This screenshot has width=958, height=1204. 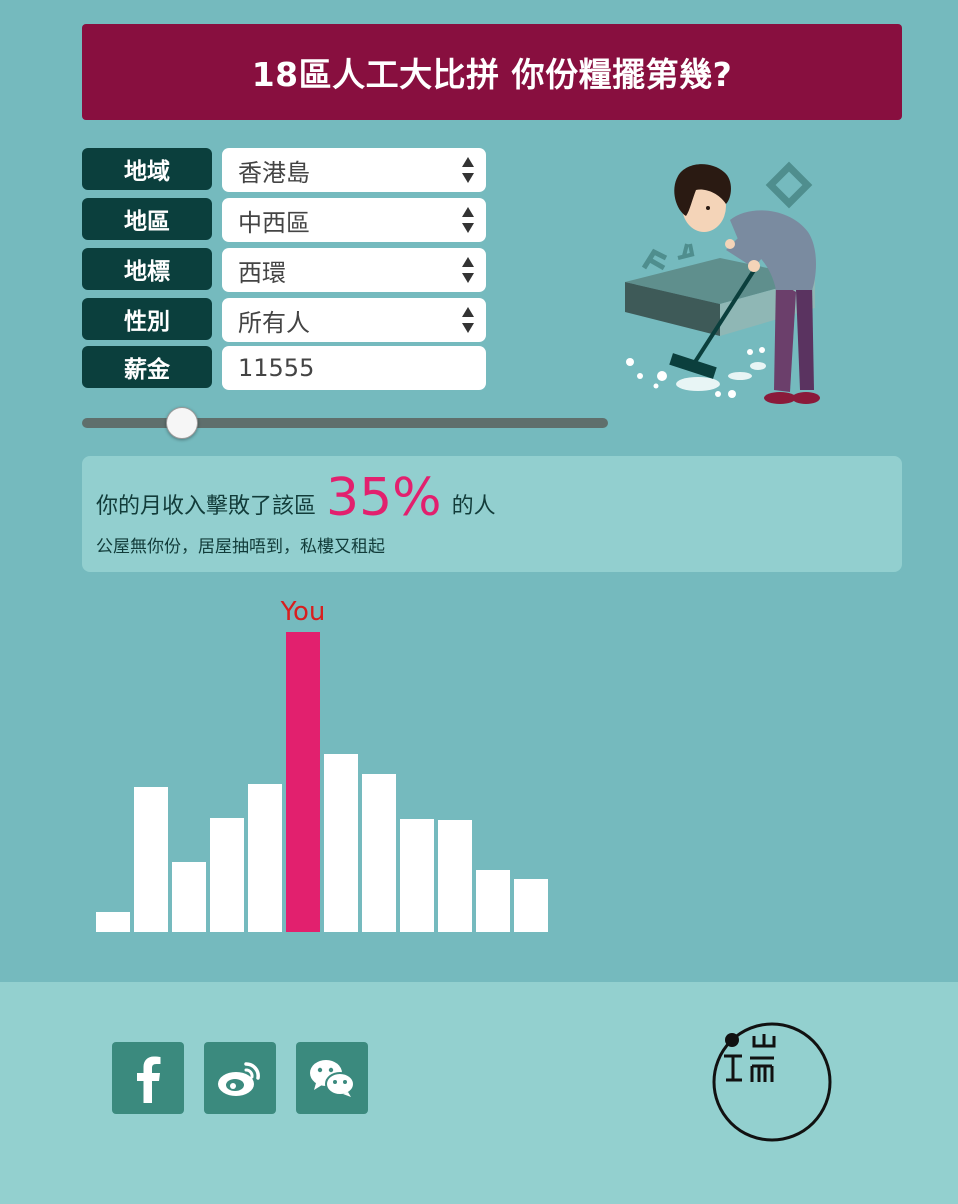 What do you see at coordinates (274, 172) in the screenshot?
I see `region-select-value: 香港島` at bounding box center [274, 172].